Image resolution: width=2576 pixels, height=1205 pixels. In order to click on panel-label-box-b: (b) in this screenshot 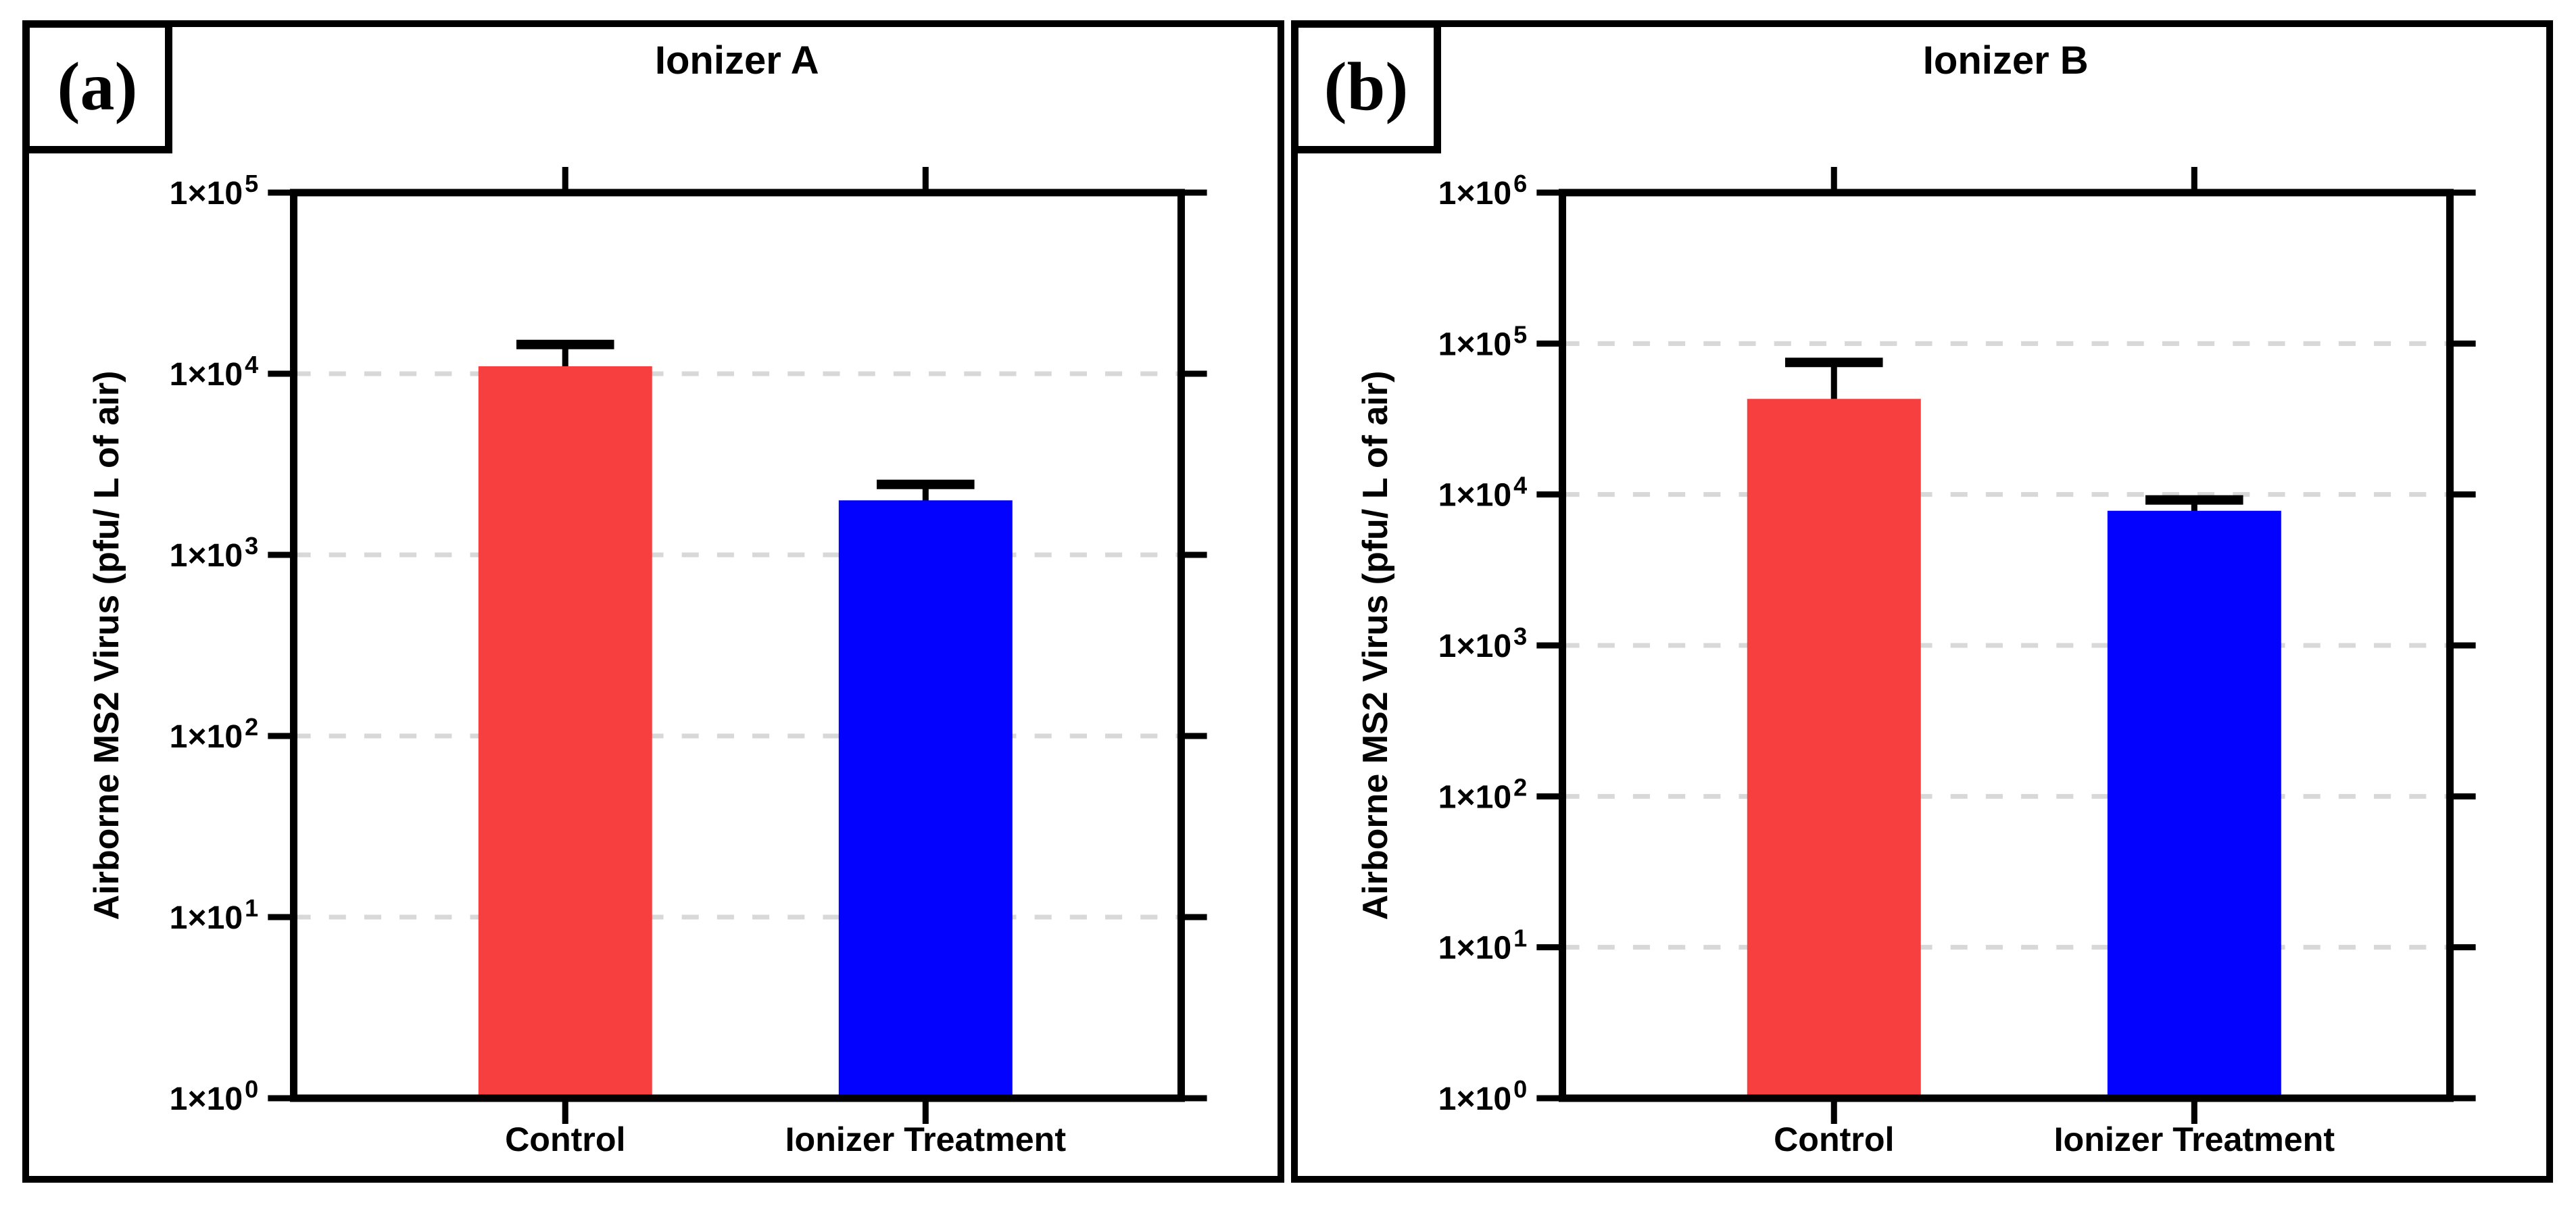, I will do `click(1366, 87)`.